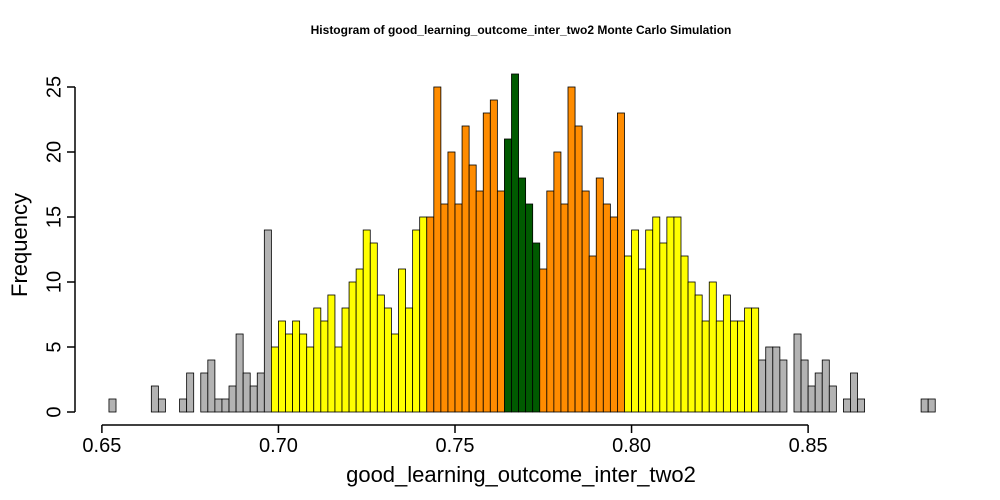  Describe the element at coordinates (54, 282) in the screenshot. I see `y-tick-label: 10` at that location.